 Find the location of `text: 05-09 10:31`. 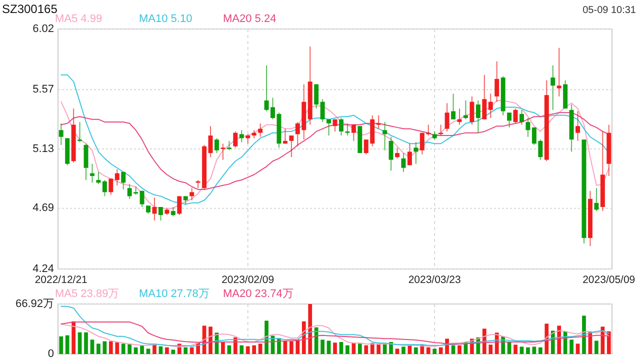

text: 05-09 10:31 is located at coordinates (609, 10).